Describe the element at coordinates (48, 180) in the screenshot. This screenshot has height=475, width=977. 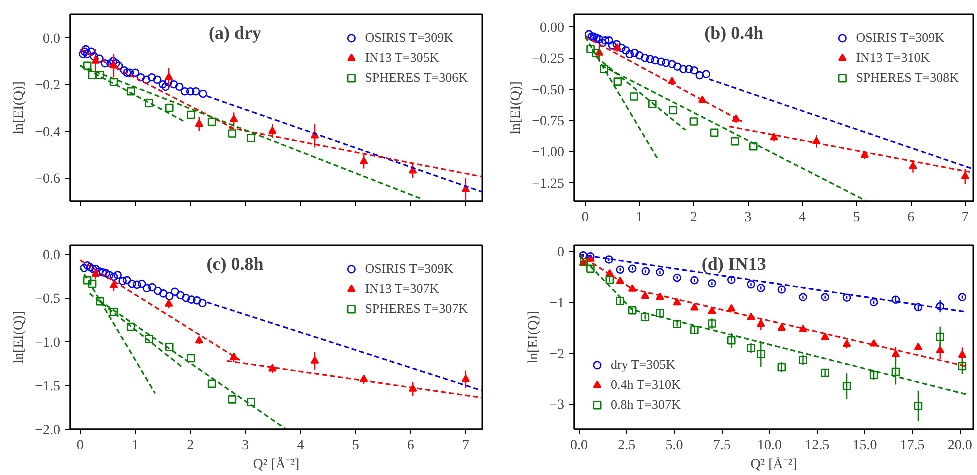
I see `y-tick-label: −0.6` at that location.